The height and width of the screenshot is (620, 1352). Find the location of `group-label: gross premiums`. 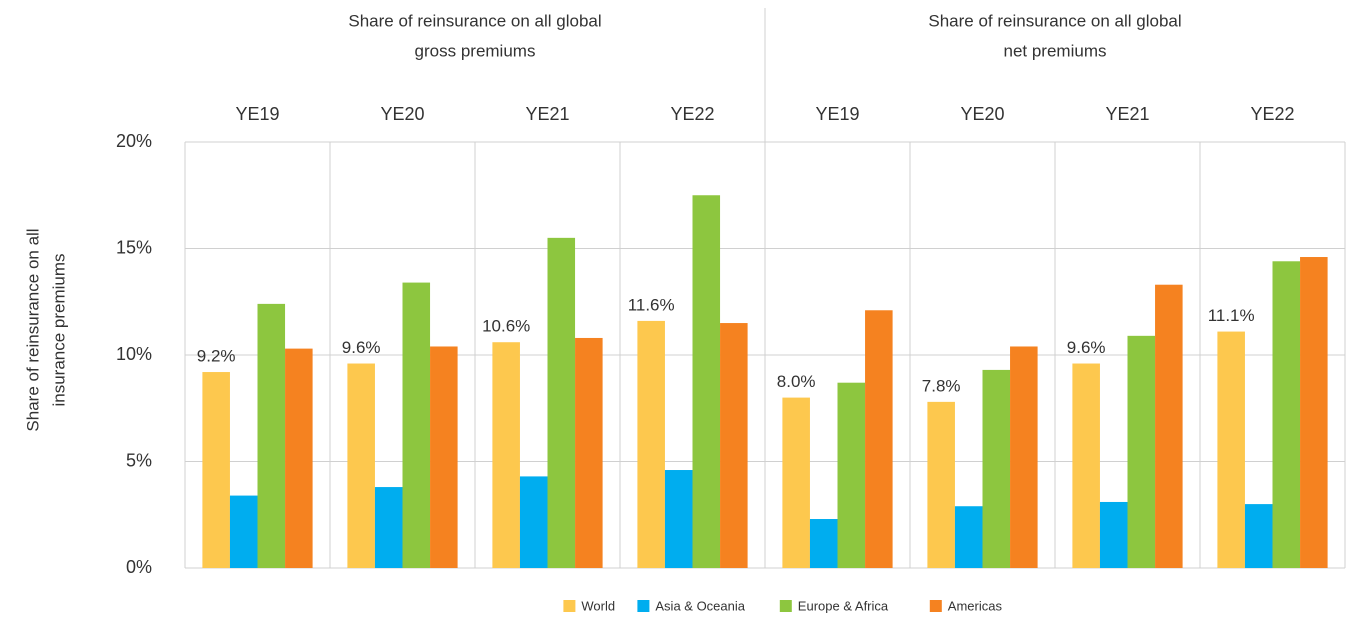

group-label: gross premiums is located at coordinates (475, 50).